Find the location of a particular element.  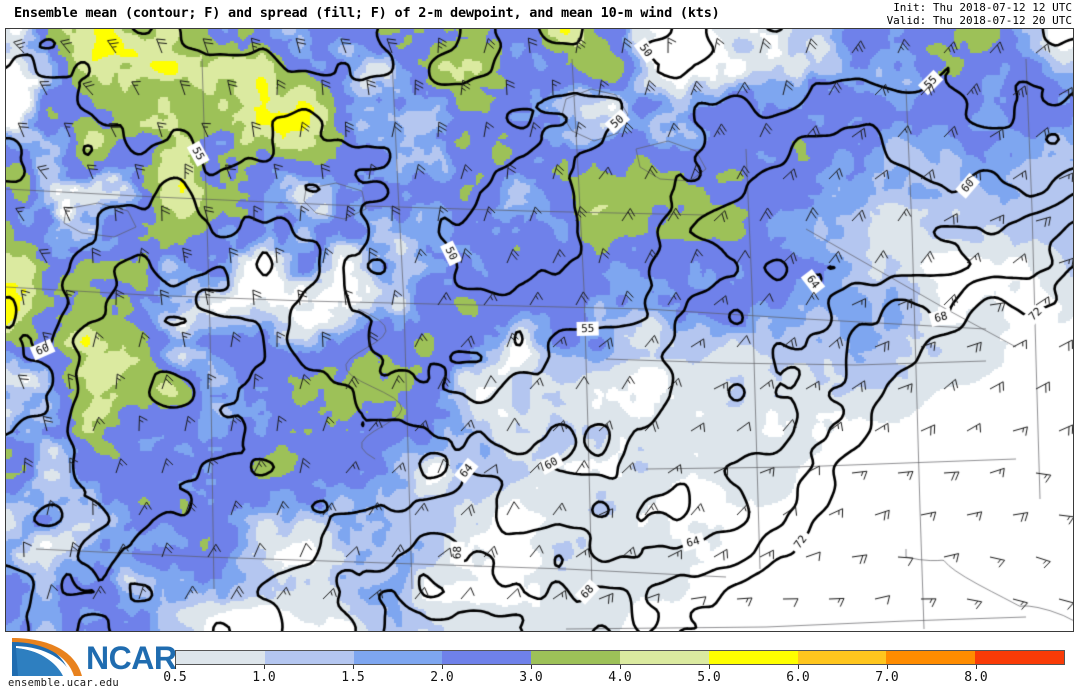

colorbar: 0.5 1.0 1.5 2.0 3.0 4.0 5.0 6.0 7.0 8.0 is located at coordinates (614, 670).